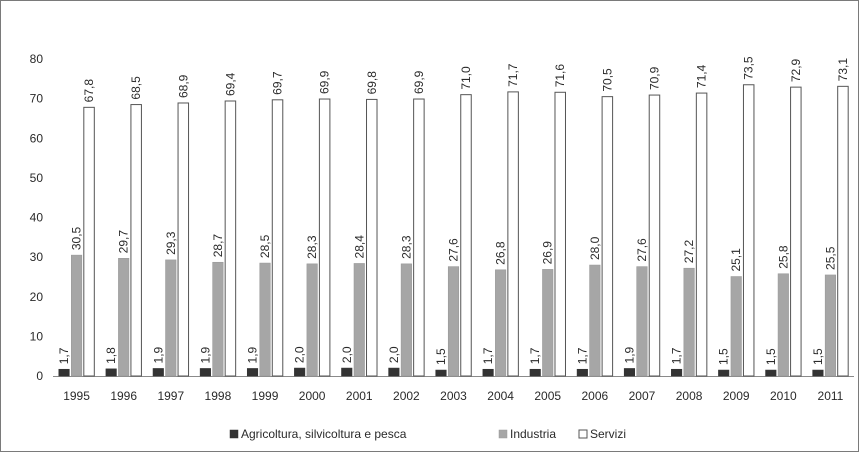 The height and width of the screenshot is (456, 866). I want to click on data-label: 28,4, so click(359, 247).